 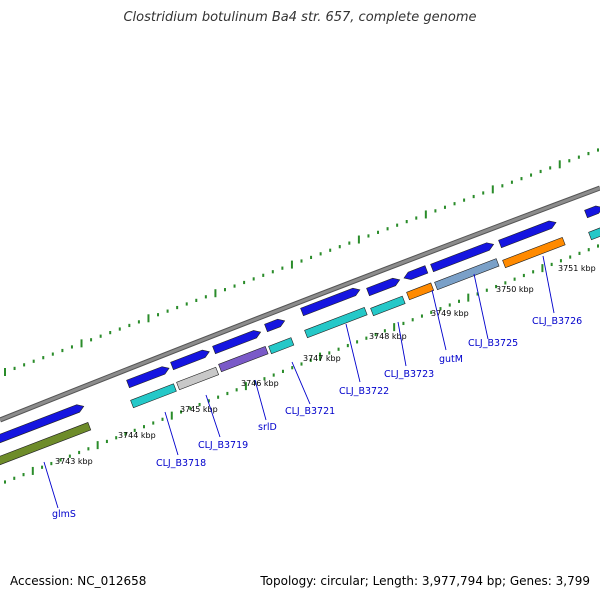 What do you see at coordinates (223, 445) in the screenshot?
I see `gene-label: CLJ_B3719` at bounding box center [223, 445].